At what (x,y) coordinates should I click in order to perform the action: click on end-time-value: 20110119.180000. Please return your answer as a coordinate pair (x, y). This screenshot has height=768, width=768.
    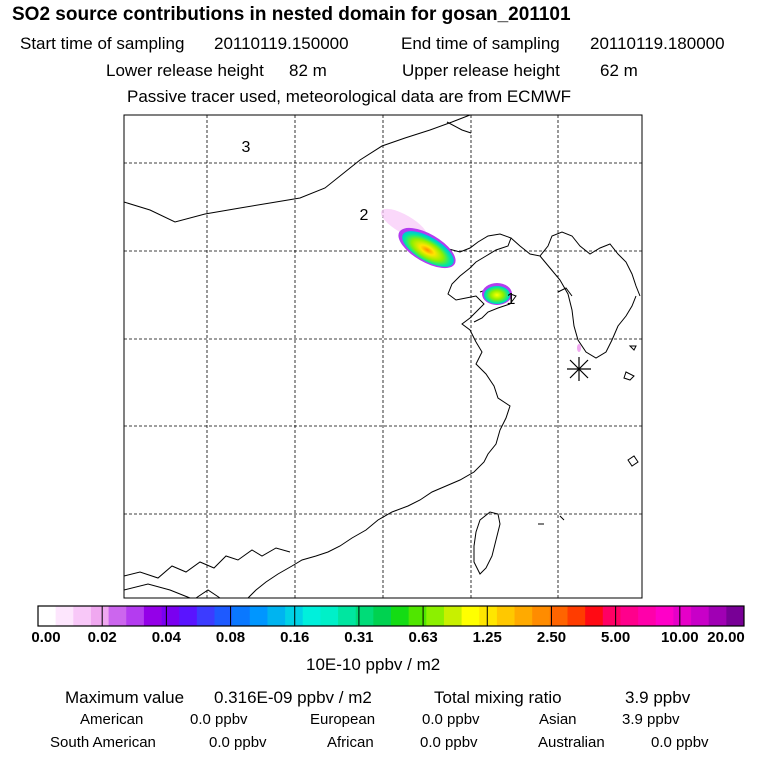
    Looking at the image, I should click on (657, 43).